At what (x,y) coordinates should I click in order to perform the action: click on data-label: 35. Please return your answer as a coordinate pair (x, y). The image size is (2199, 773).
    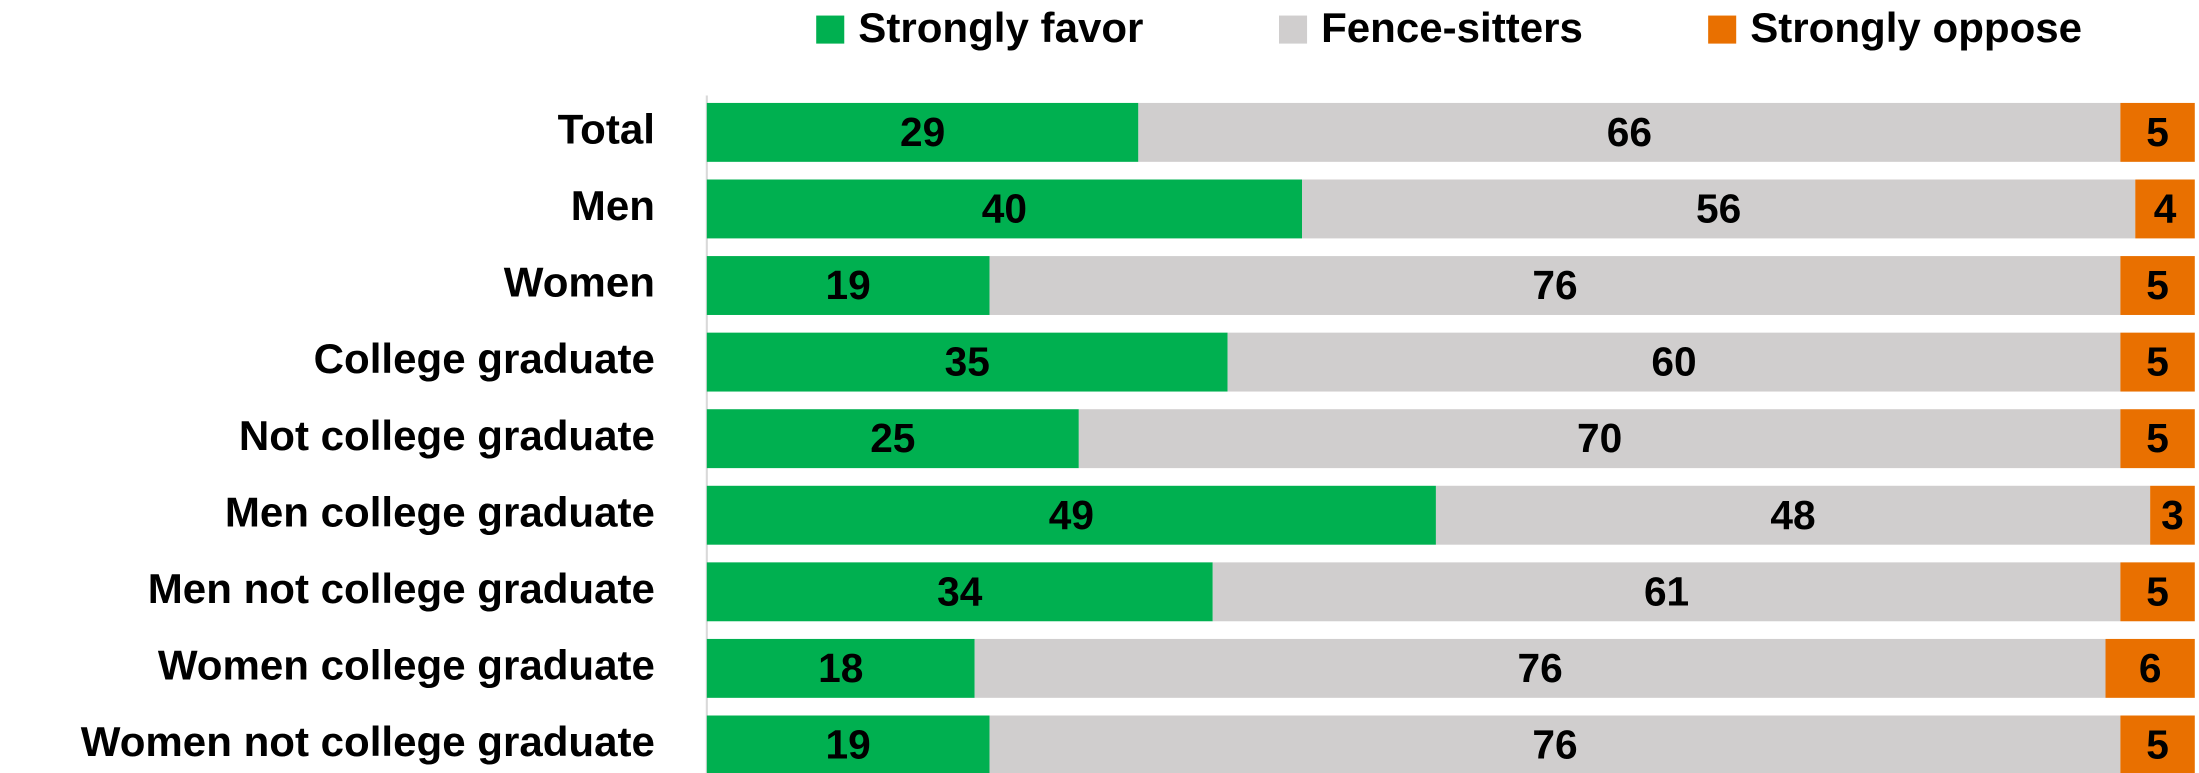
    Looking at the image, I should click on (967, 362).